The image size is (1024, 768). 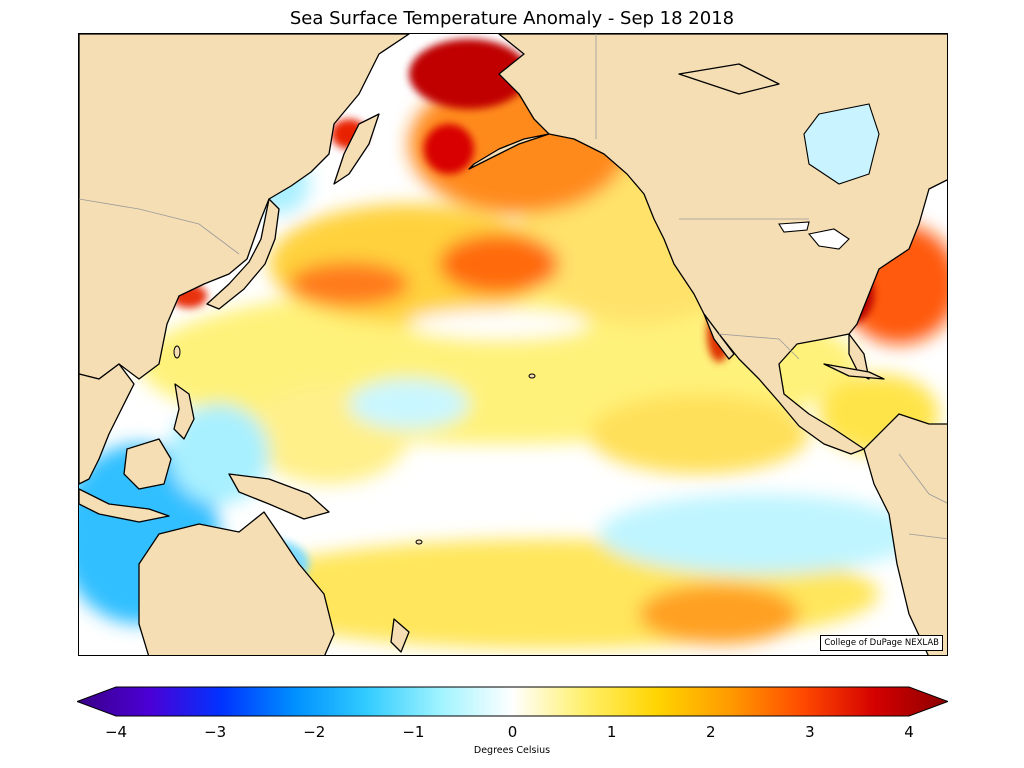 I want to click on warm-japan-sea, so click(x=349, y=284).